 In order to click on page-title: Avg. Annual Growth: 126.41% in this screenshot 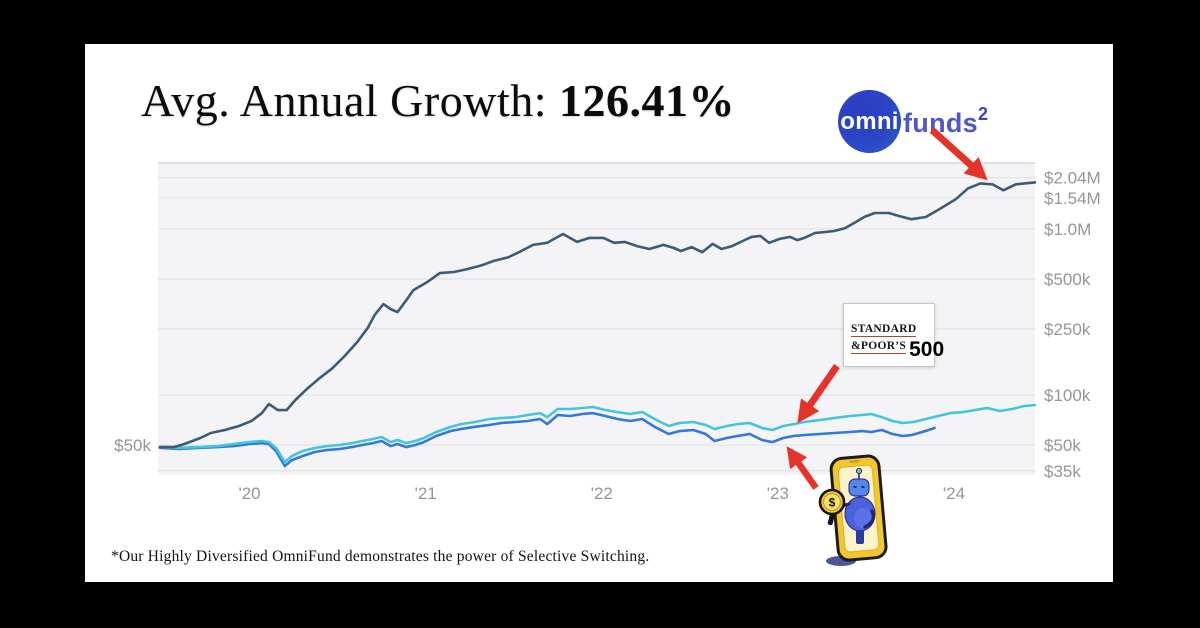, I will do `click(438, 100)`.